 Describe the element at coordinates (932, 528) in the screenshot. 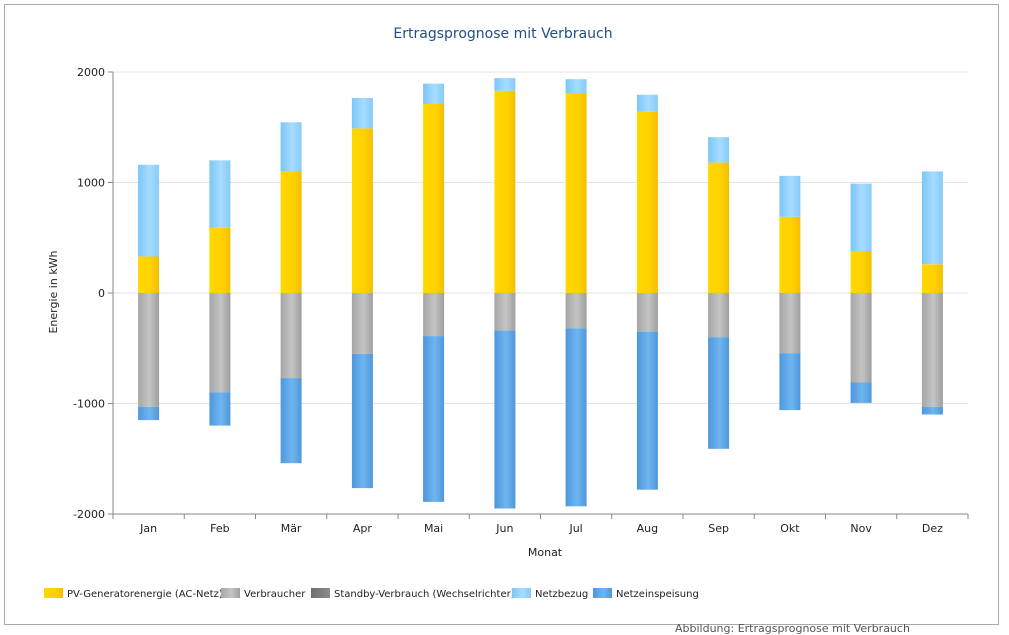

I see `x-tick-label: Dez` at that location.